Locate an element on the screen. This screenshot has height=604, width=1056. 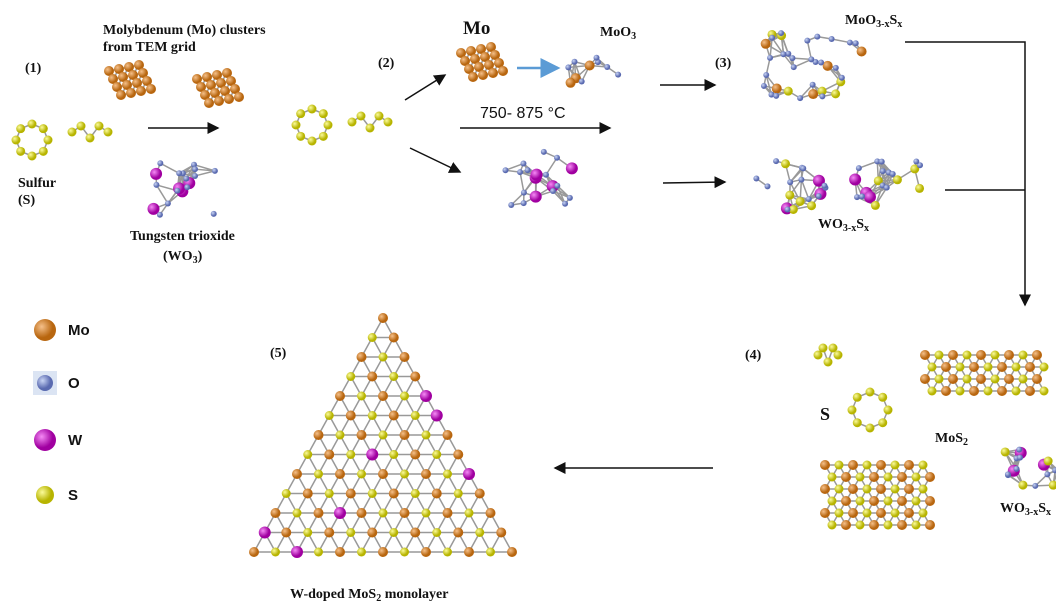
label: WO3-xSx is located at coordinates (1025, 509).